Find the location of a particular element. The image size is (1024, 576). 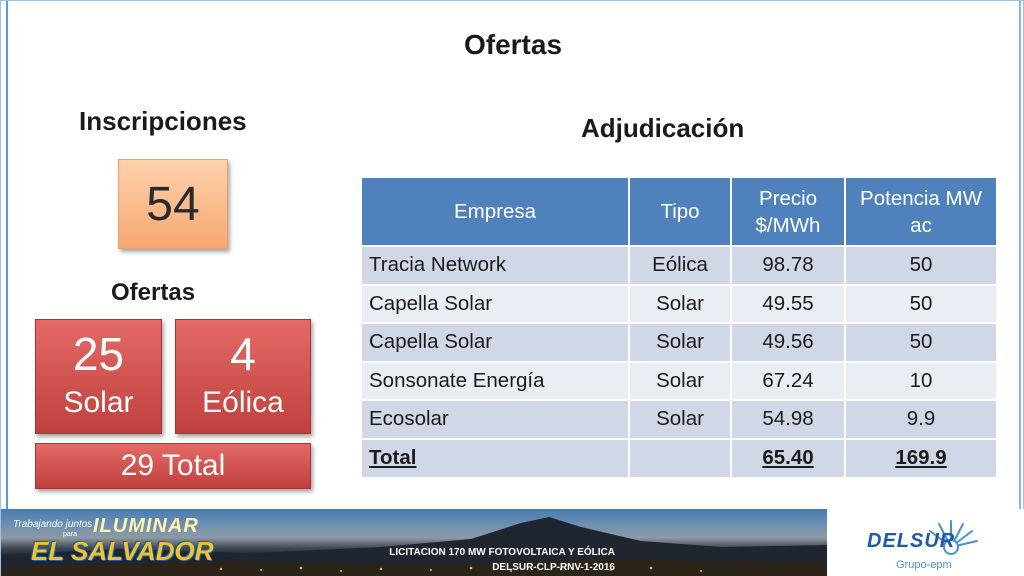

volcano-silhouette-image is located at coordinates (414, 546).